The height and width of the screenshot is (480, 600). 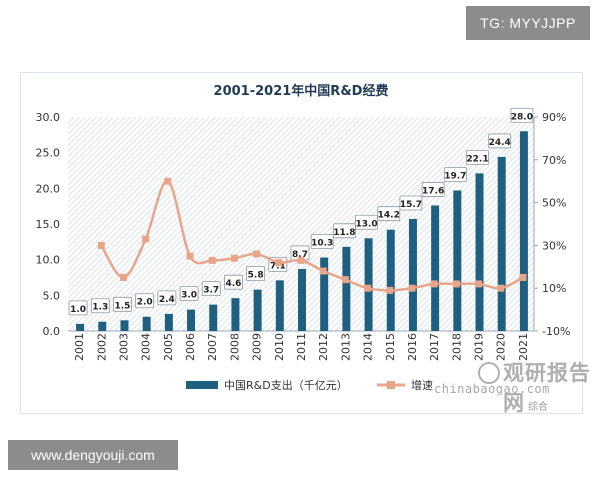 What do you see at coordinates (48, 117) in the screenshot?
I see `y-left-tick-label: 30.0` at bounding box center [48, 117].